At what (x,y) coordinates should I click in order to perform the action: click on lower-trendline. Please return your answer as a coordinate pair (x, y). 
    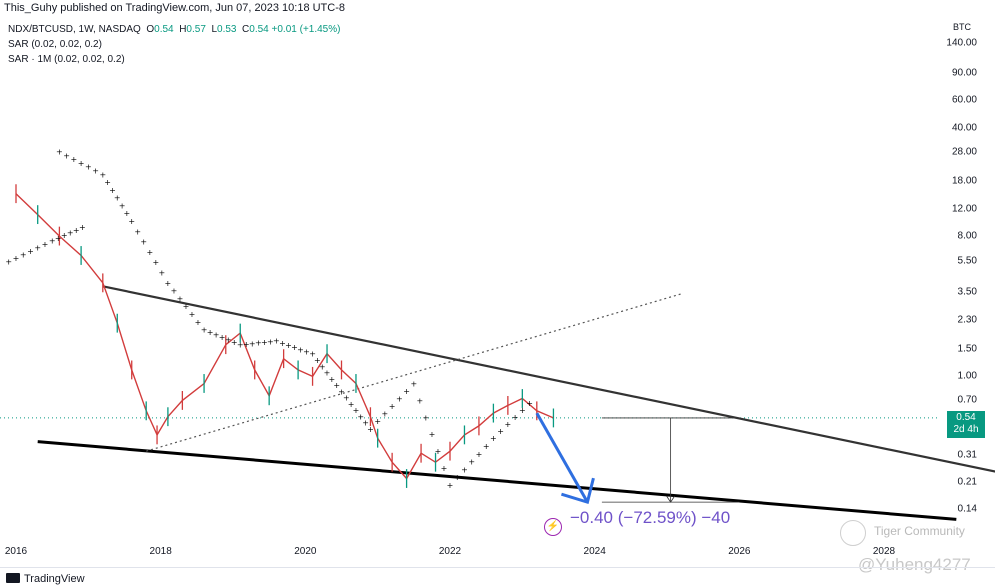
    Looking at the image, I should click on (497, 480).